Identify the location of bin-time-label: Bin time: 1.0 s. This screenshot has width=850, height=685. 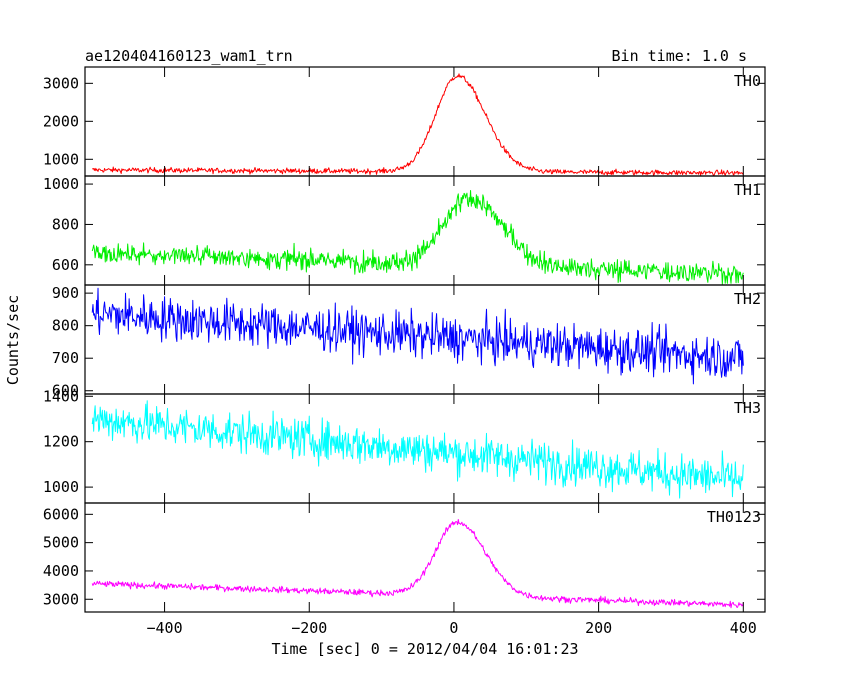
(679, 56).